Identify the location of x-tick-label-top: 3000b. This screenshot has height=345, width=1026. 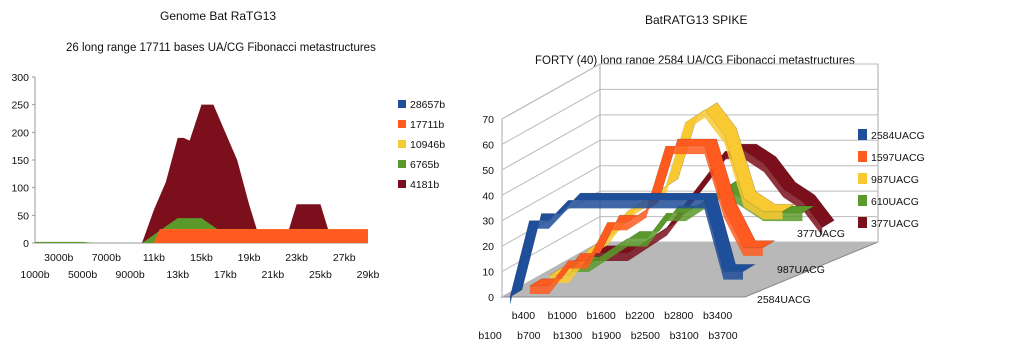
(58, 258).